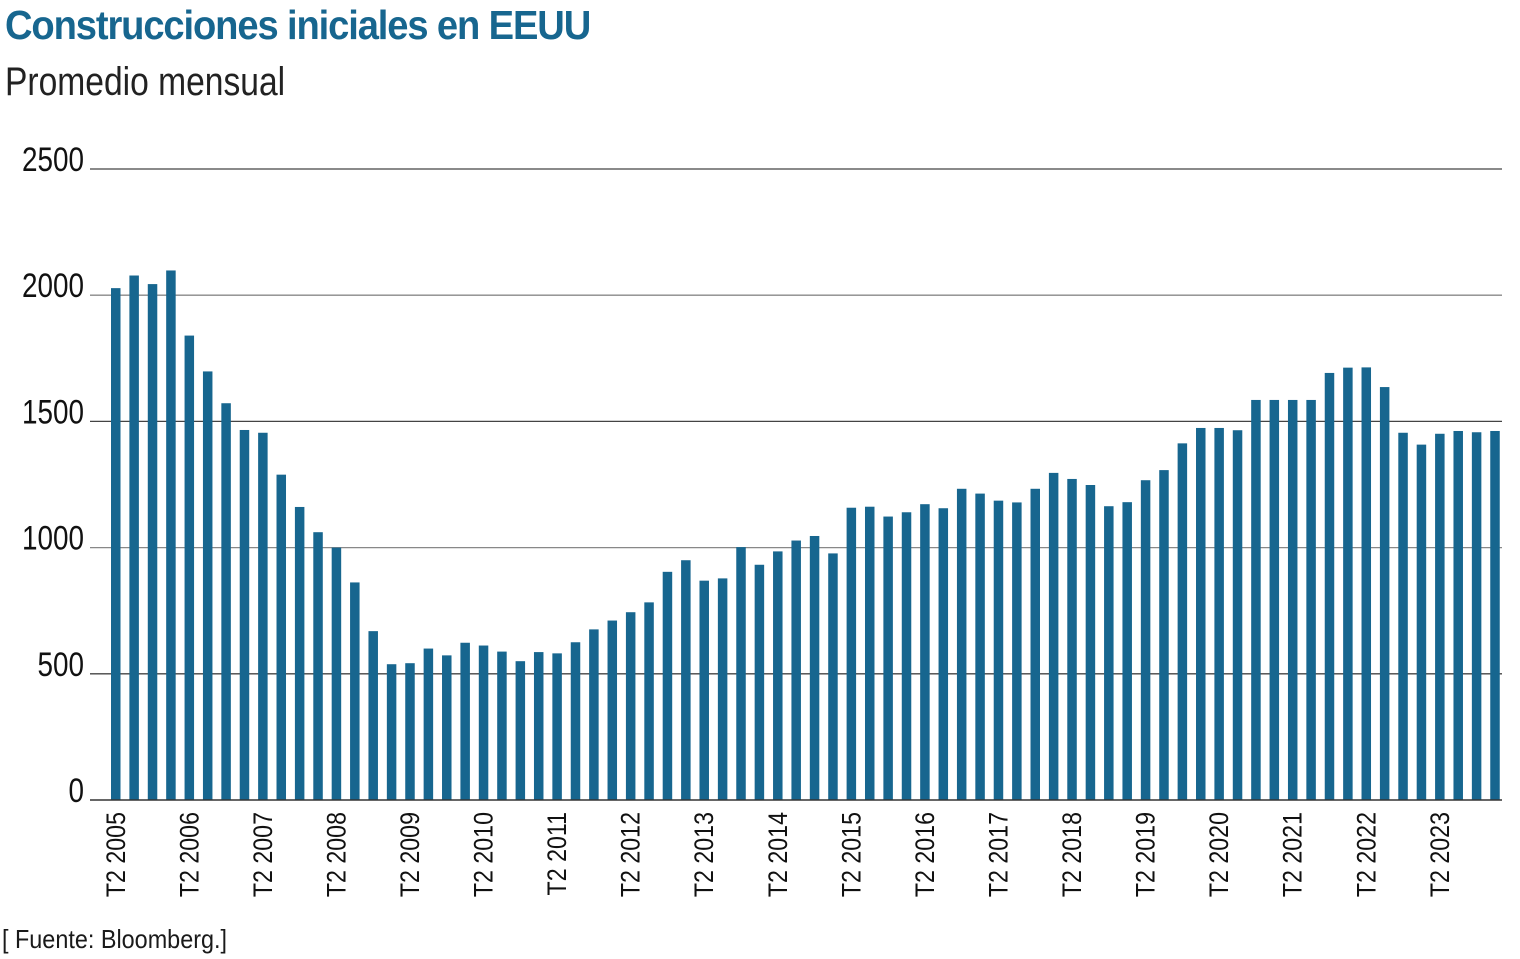 The height and width of the screenshot is (959, 1520). I want to click on bar-t1-2007, so click(244, 614).